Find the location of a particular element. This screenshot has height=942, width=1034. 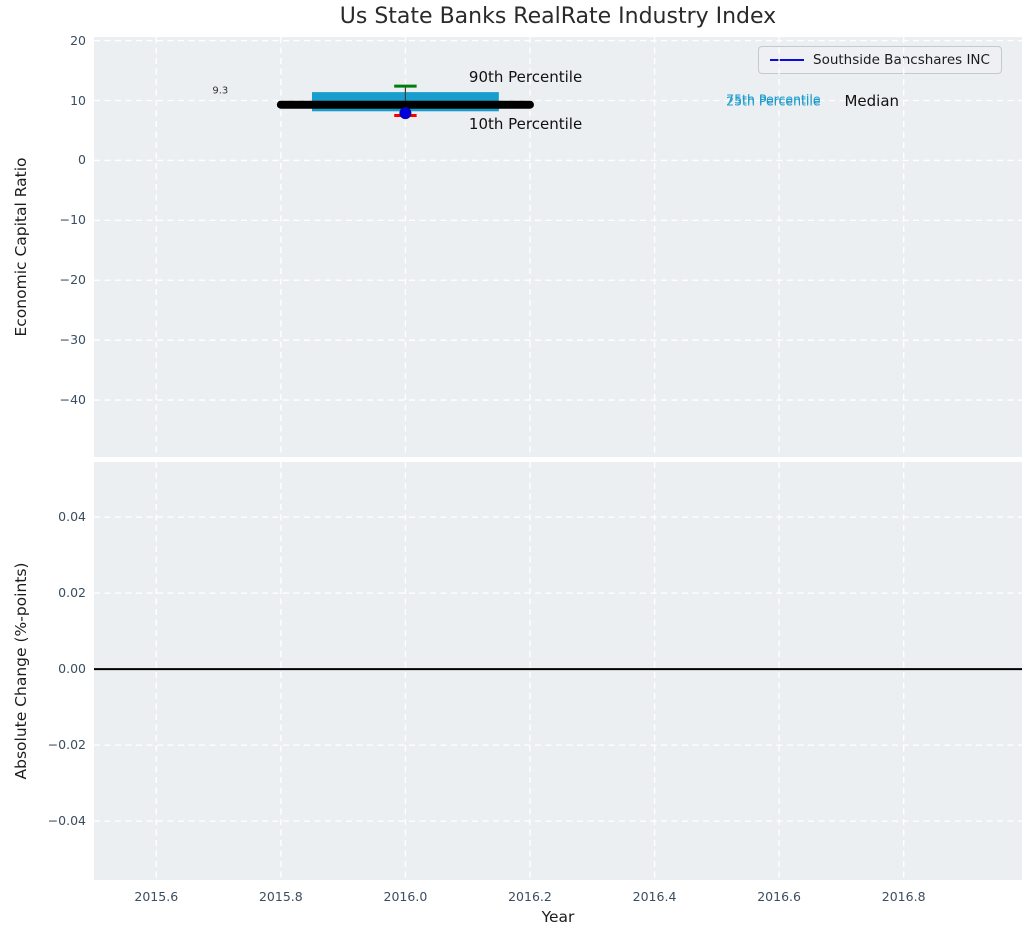

annotation-p75-label: 75th Percentile is located at coordinates (773, 99).